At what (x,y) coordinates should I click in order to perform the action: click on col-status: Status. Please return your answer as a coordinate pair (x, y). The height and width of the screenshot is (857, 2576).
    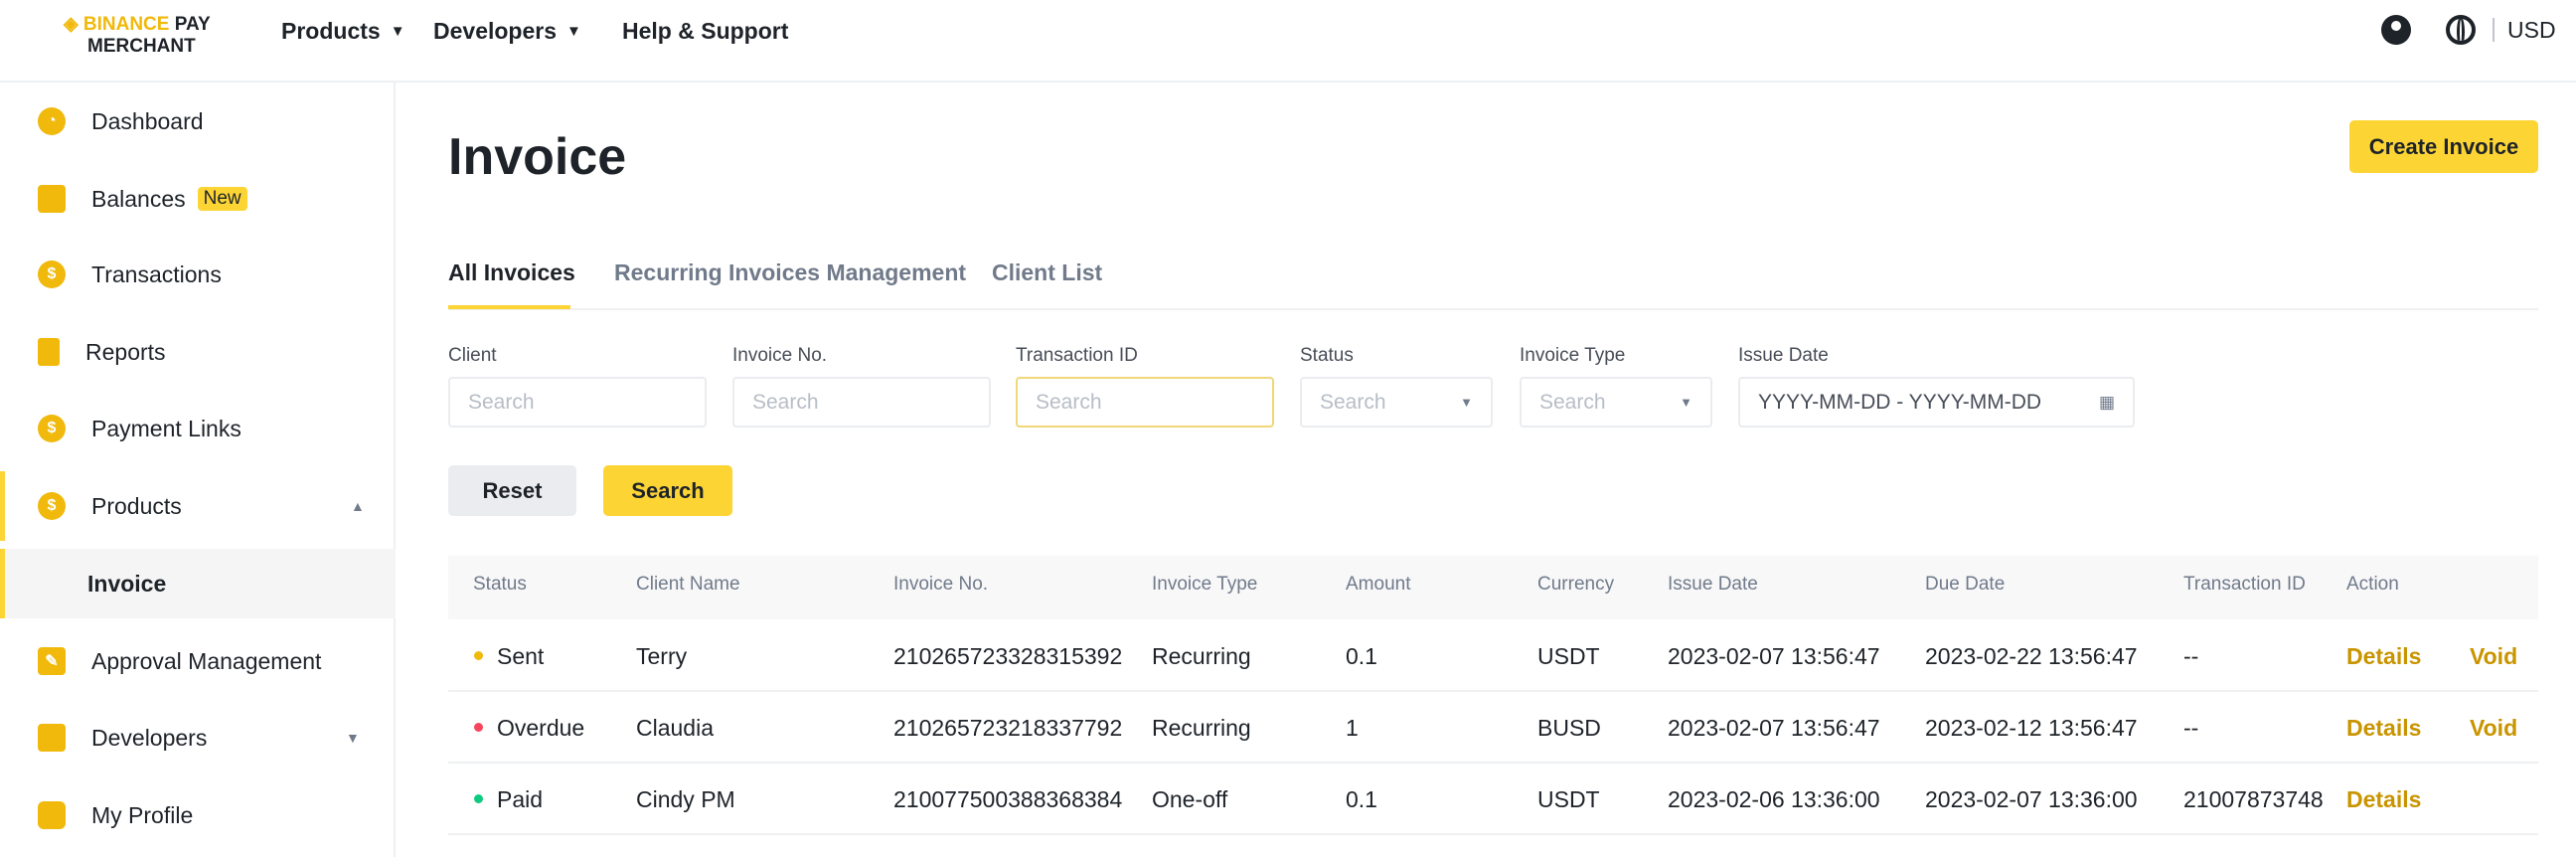
    Looking at the image, I should click on (500, 584).